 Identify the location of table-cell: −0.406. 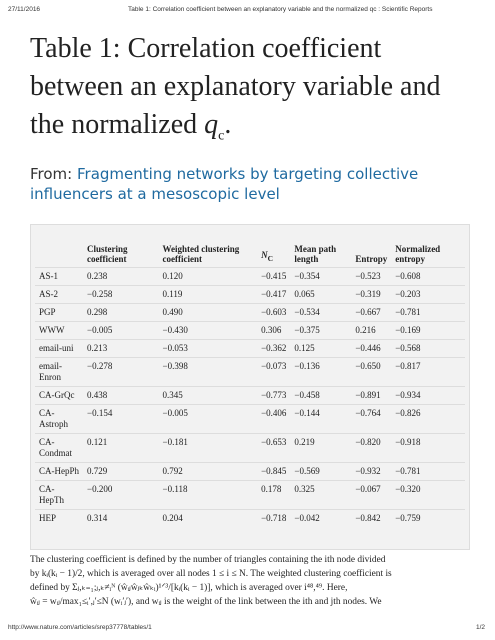
(274, 419).